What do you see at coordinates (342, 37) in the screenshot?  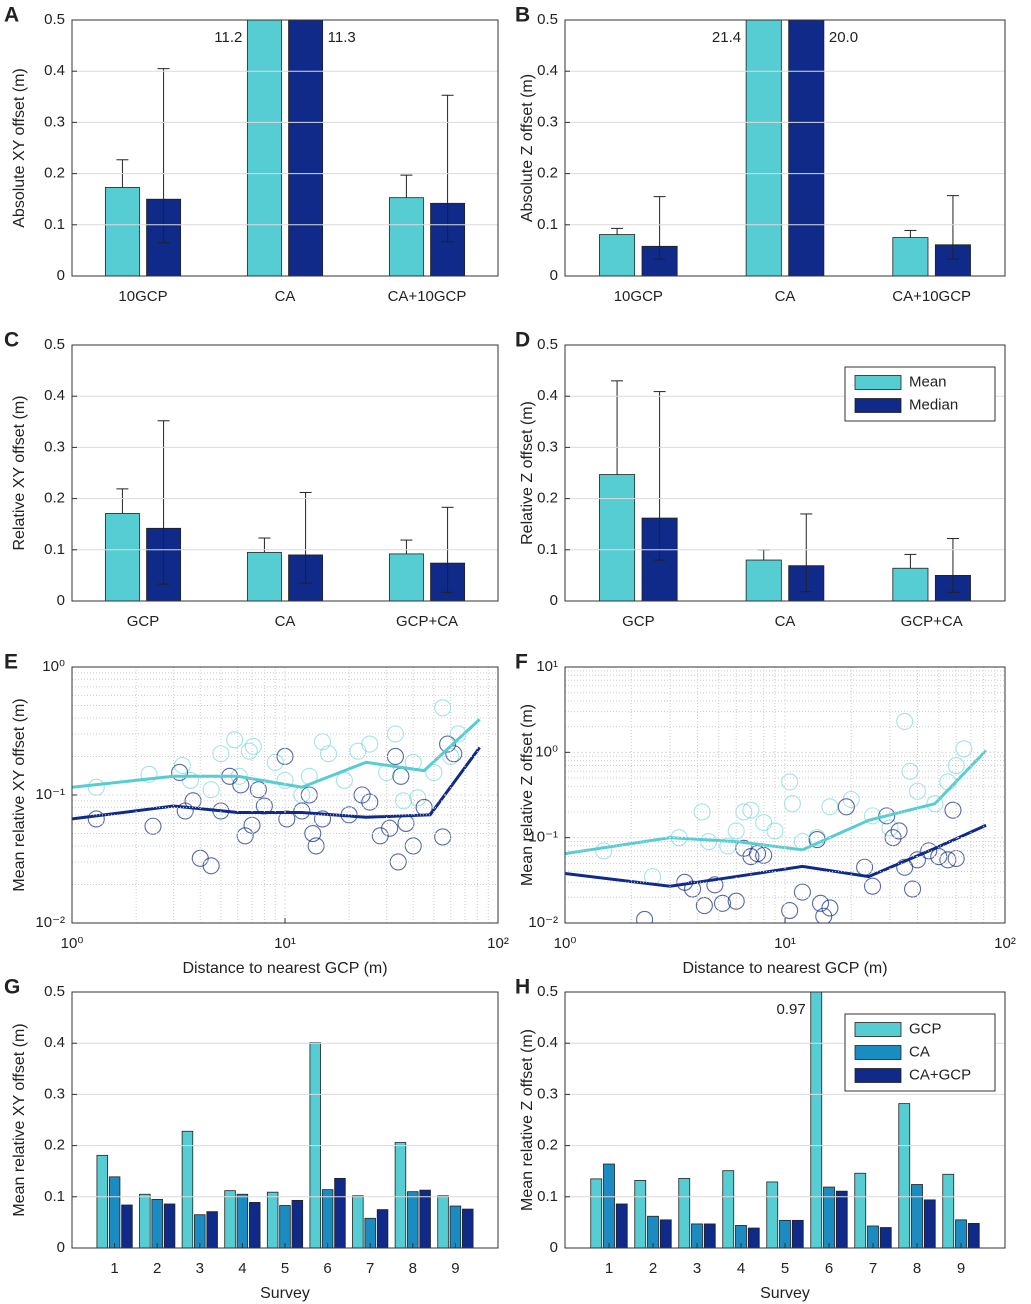 I see `value-label: 11.3` at bounding box center [342, 37].